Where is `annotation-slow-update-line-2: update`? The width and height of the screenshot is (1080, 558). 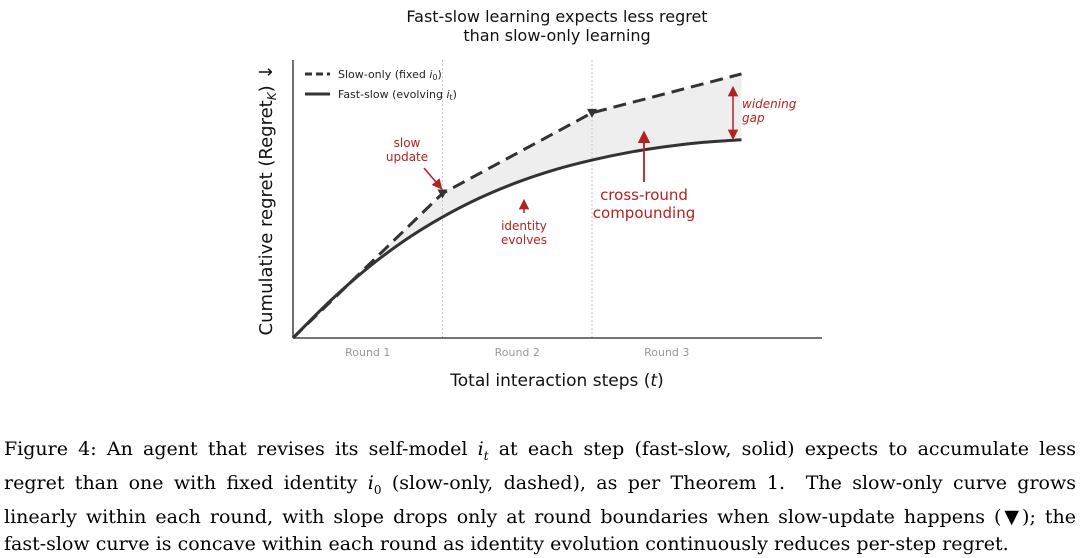 annotation-slow-update-line-2: update is located at coordinates (407, 157).